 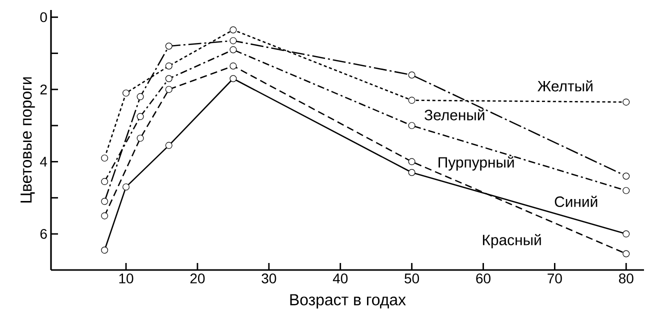 I want to click on y-tick-label: 6, so click(x=43, y=233).